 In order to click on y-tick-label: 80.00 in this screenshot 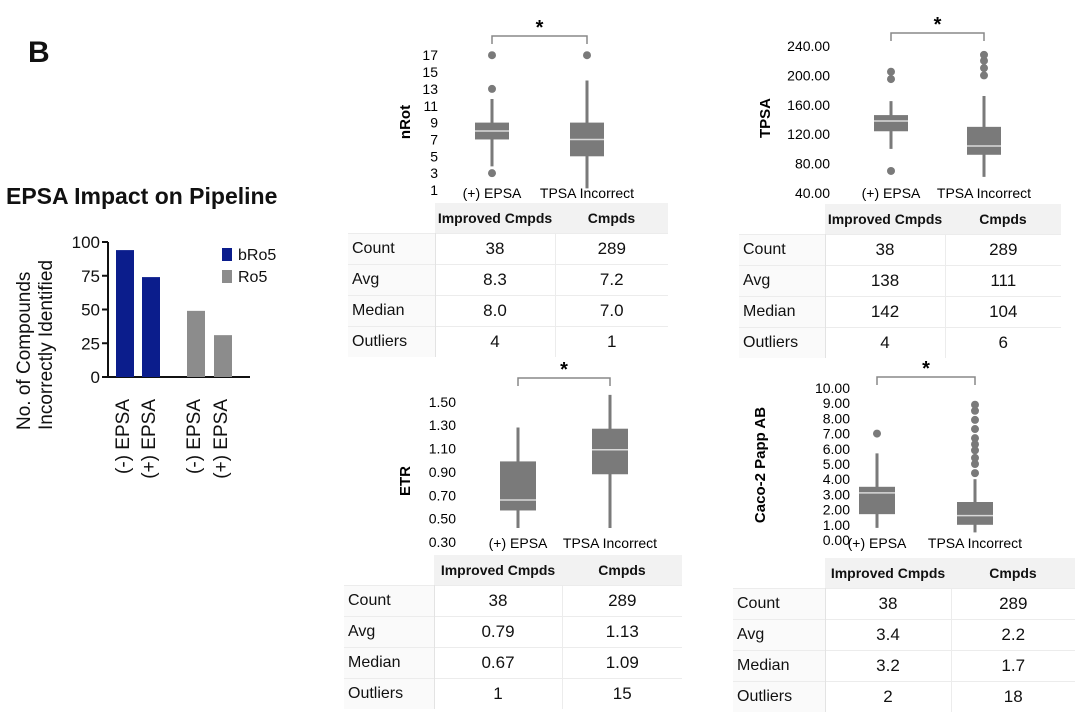, I will do `click(812, 164)`.